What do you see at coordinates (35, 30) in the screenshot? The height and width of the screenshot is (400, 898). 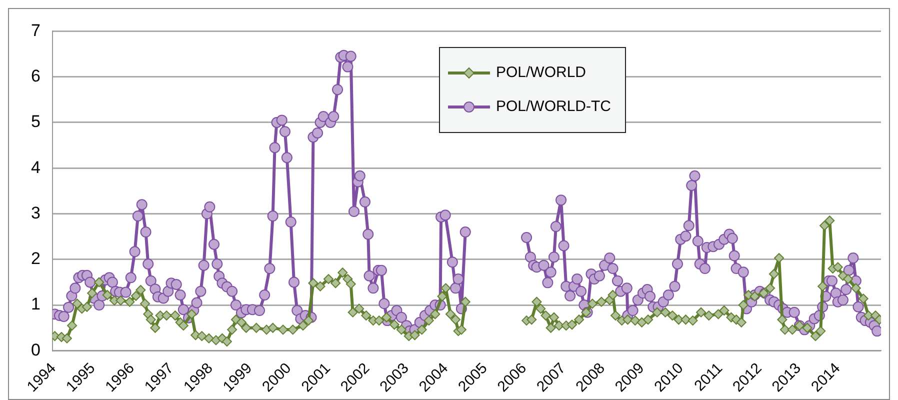 I see `y-tick-label: 7` at bounding box center [35, 30].